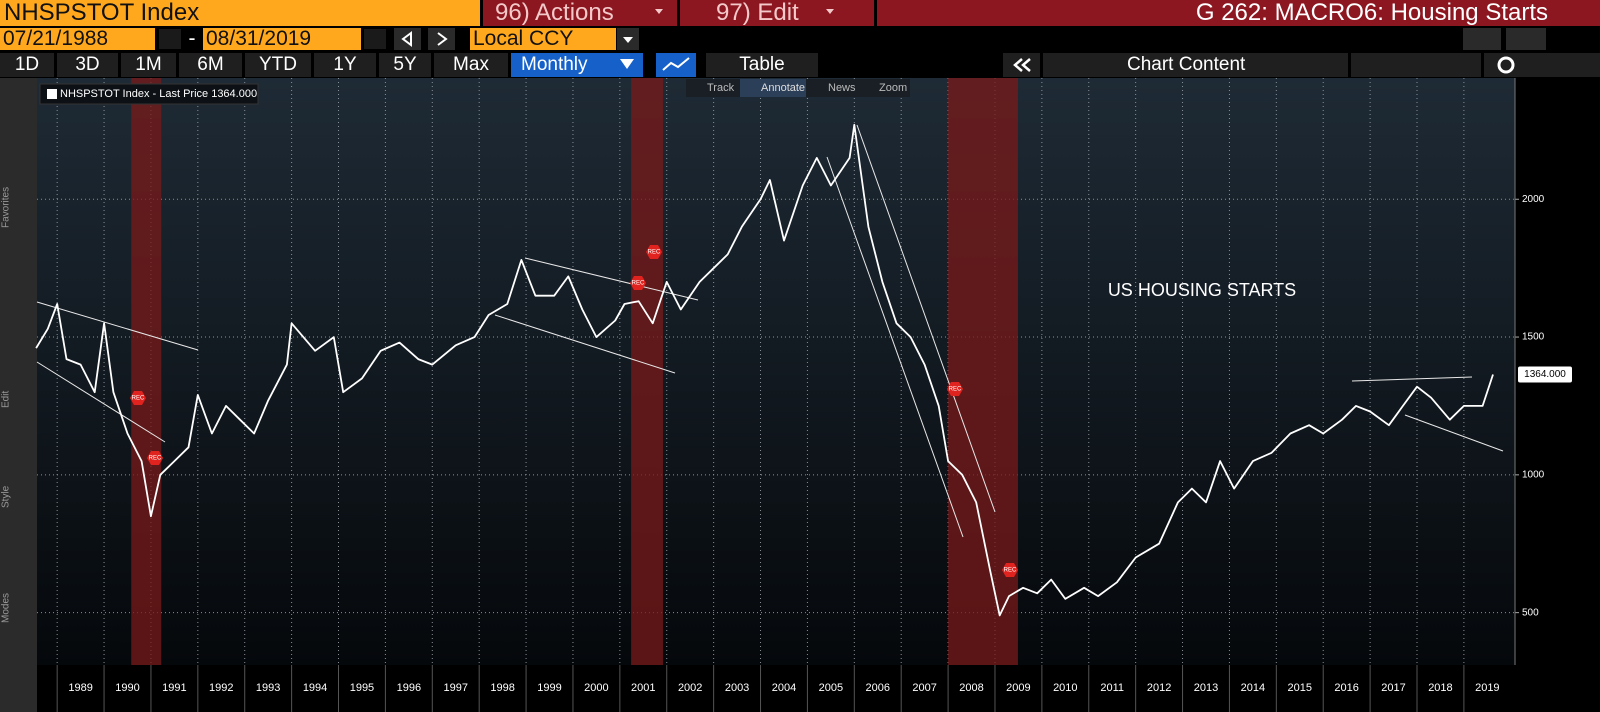 The width and height of the screenshot is (1600, 712). Describe the element at coordinates (676, 64) in the screenshot. I see `chart-icon` at that location.